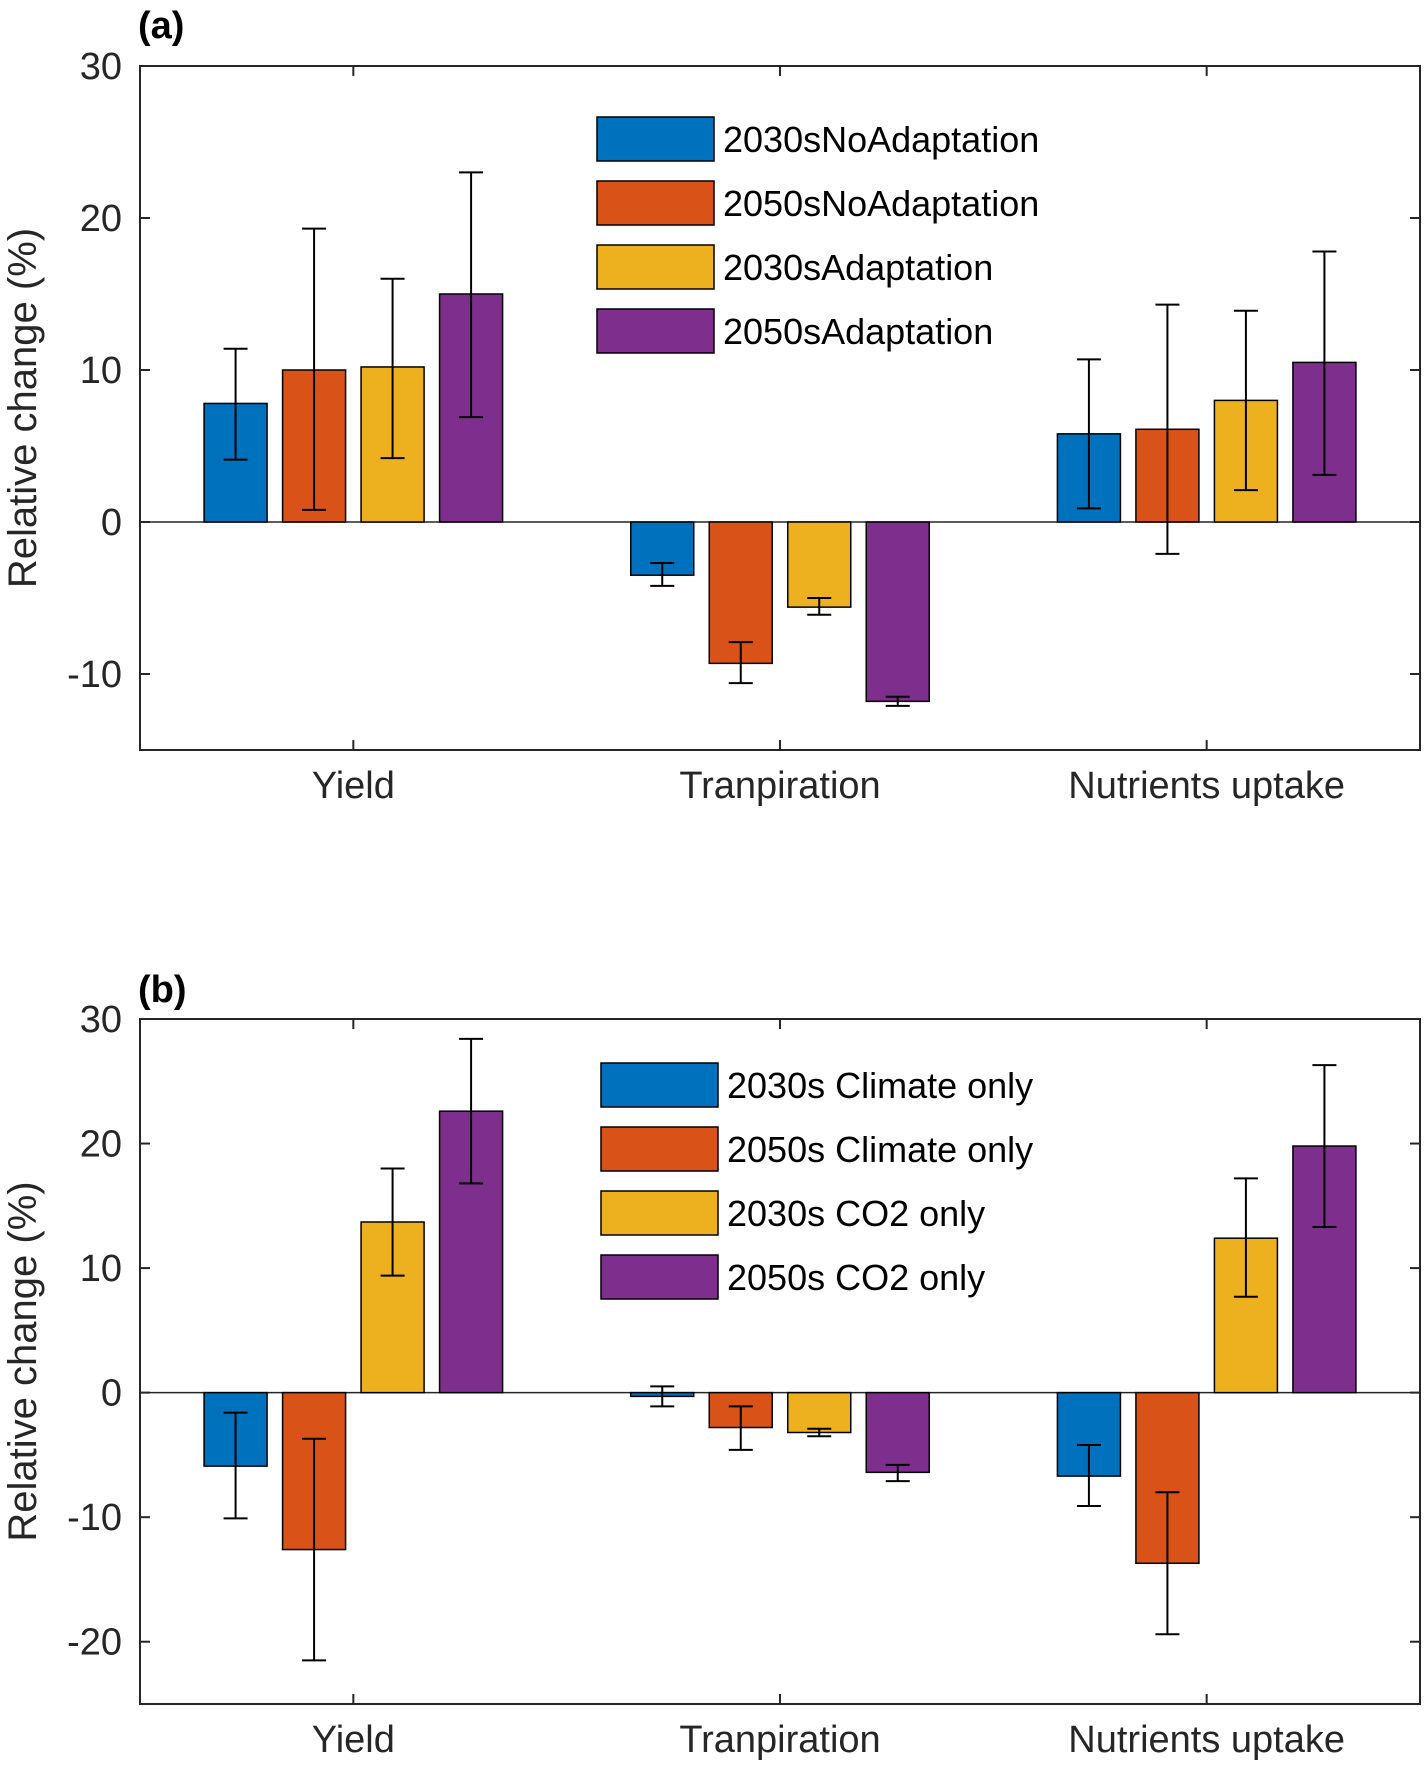 The width and height of the screenshot is (1425, 1778). I want to click on legend-label: 2030sNoAdaptation, so click(881, 139).